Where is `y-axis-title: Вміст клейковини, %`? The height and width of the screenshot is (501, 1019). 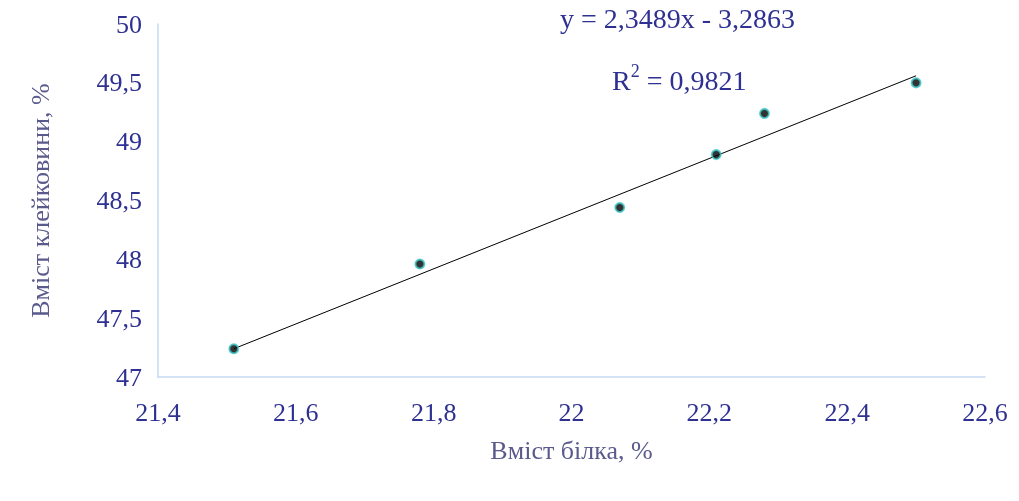 y-axis-title: Вміст клейковини, % is located at coordinates (40, 200).